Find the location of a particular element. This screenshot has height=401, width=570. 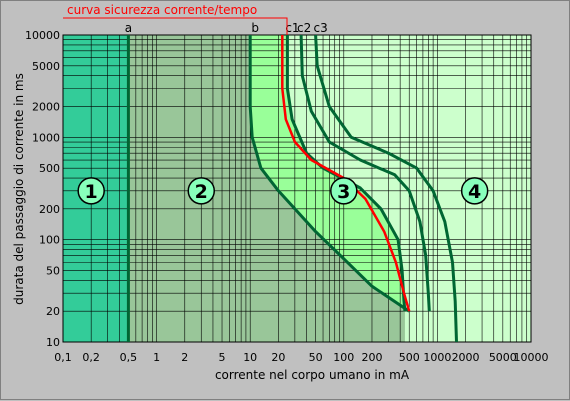

y-tick-label: 10 is located at coordinates (53, 342).